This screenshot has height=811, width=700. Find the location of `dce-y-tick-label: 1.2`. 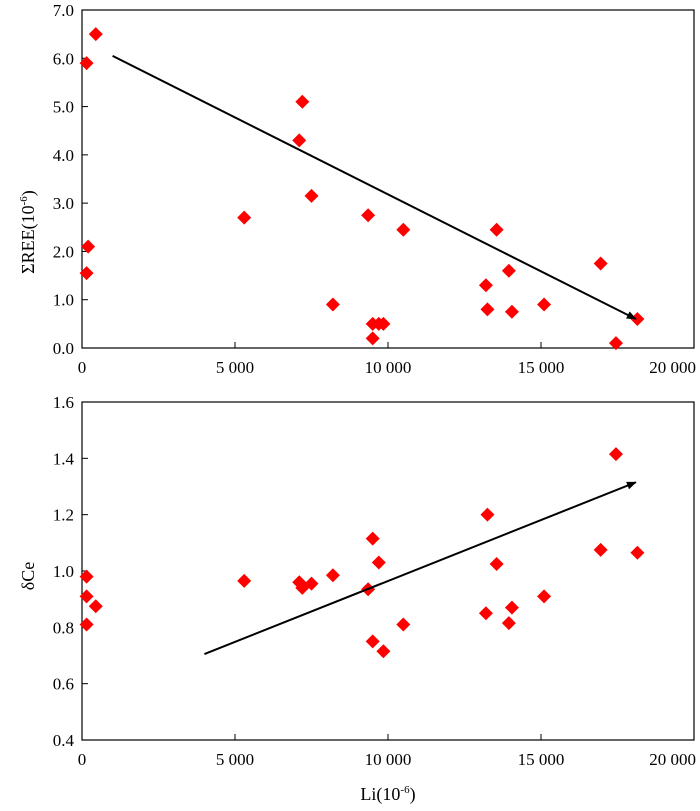

dce-y-tick-label: 1.2 is located at coordinates (63, 515).